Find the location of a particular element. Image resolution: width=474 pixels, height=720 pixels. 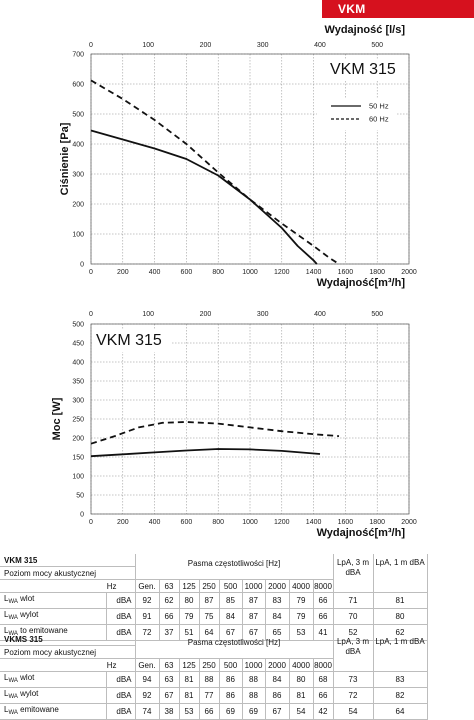

x-tick-label: 1200 is located at coordinates (282, 522).